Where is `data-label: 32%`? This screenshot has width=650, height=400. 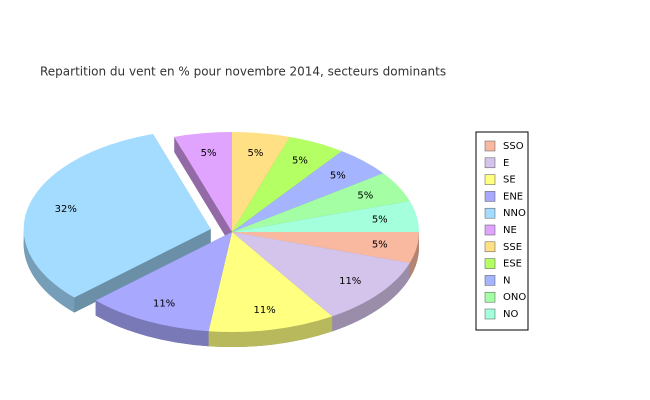 data-label: 32% is located at coordinates (66, 209).